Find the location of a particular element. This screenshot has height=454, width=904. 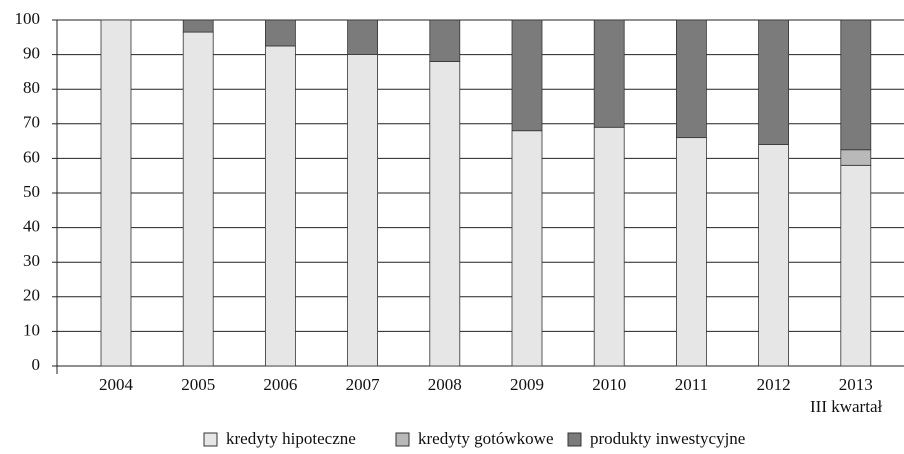

y-tick-label: 30 is located at coordinates (31, 260).